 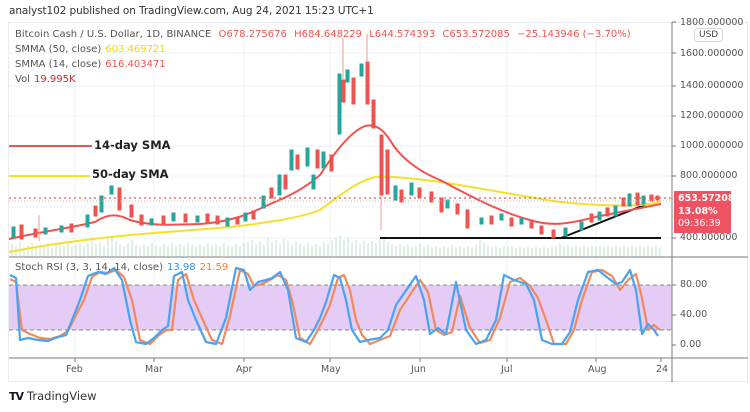 What do you see at coordinates (328, 34) in the screenshot?
I see `ohlc-high: H684.648229` at bounding box center [328, 34].